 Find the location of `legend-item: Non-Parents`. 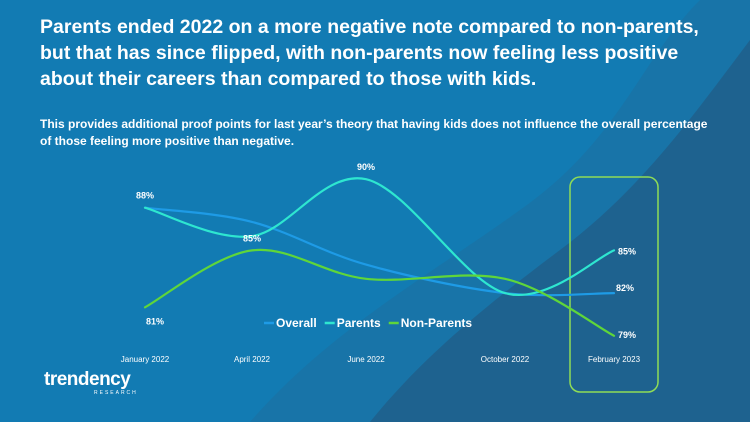

legend-item: Non-Parents is located at coordinates (430, 323).